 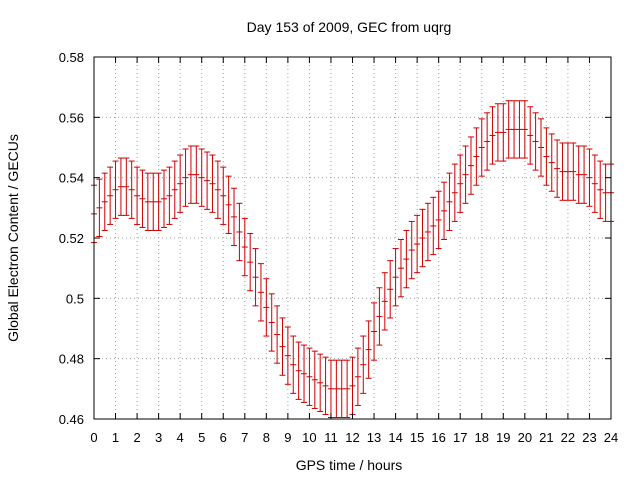 What do you see at coordinates (287, 437) in the screenshot?
I see `x-tick-label: 9` at bounding box center [287, 437].